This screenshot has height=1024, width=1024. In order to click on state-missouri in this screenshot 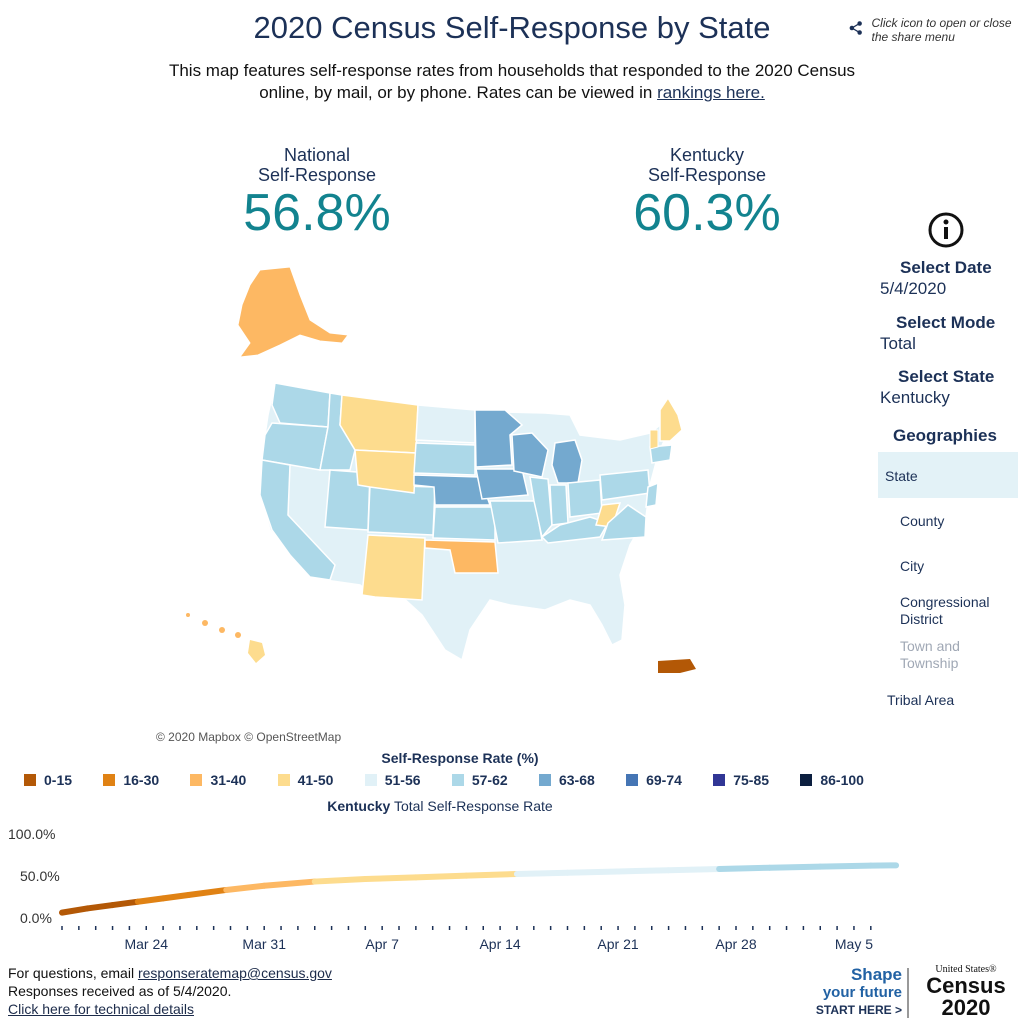, I will do `click(516, 522)`.